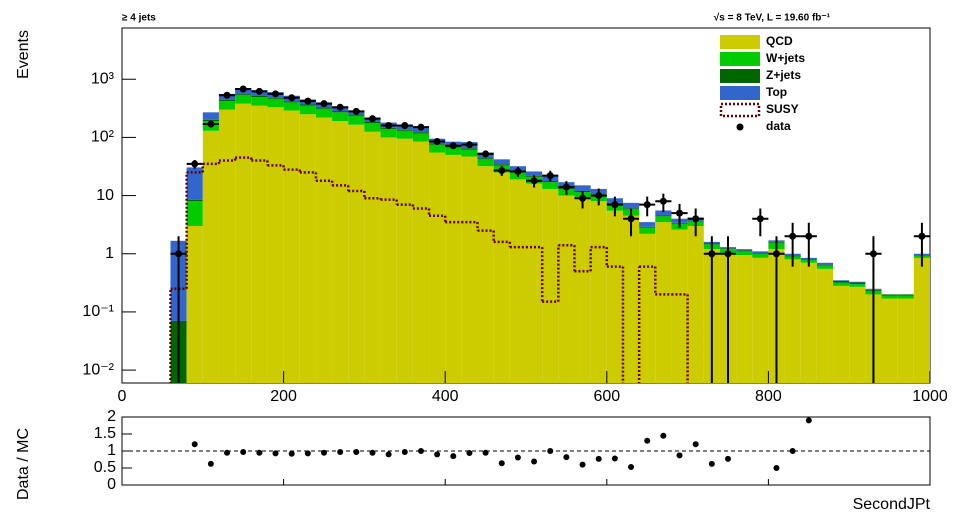 This screenshot has height=520, width=968. Describe the element at coordinates (98, 311) in the screenshot. I see `y-tick-label: 10⁻¹` at that location.